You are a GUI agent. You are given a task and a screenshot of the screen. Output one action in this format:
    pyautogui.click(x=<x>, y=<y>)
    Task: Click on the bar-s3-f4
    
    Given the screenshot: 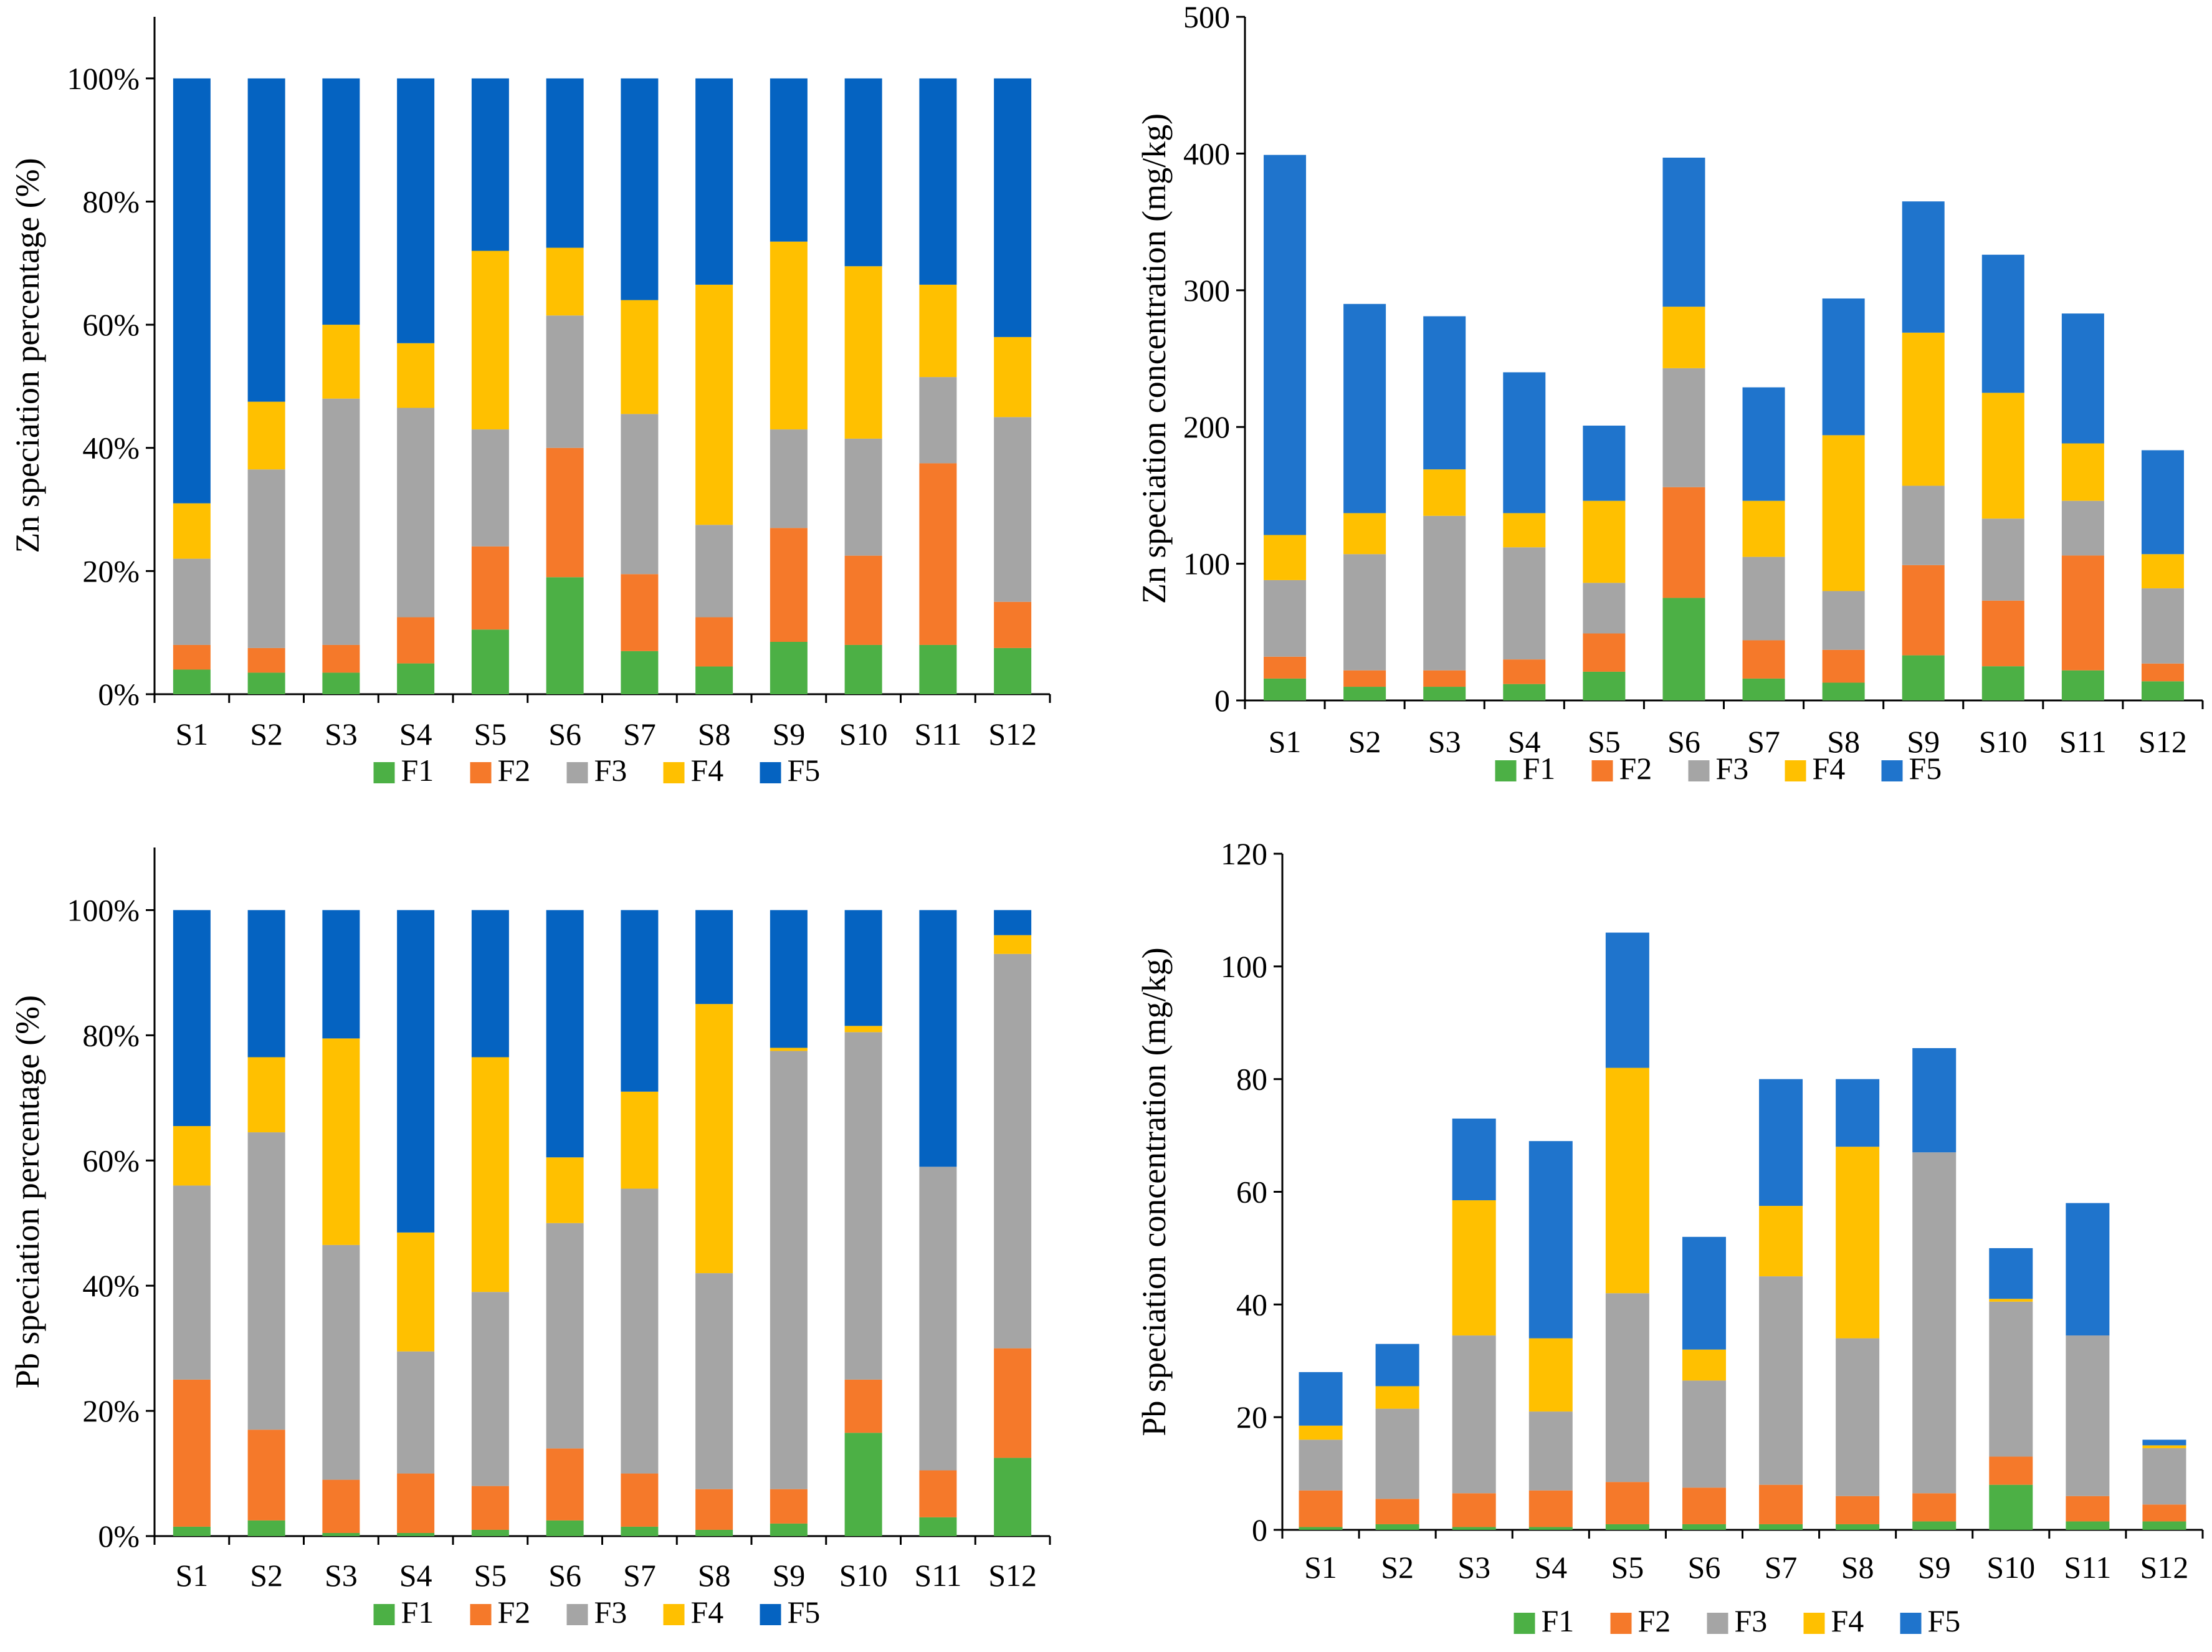 What is the action you would take?
    pyautogui.click(x=1444, y=492)
    